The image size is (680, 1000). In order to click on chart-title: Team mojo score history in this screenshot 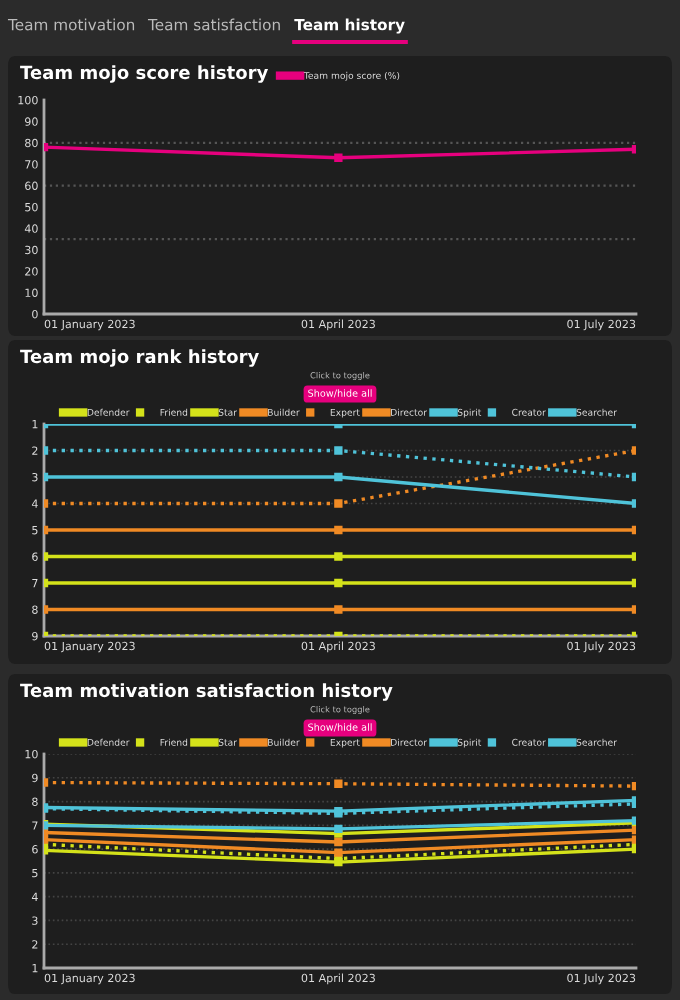, I will do `click(144, 74)`.